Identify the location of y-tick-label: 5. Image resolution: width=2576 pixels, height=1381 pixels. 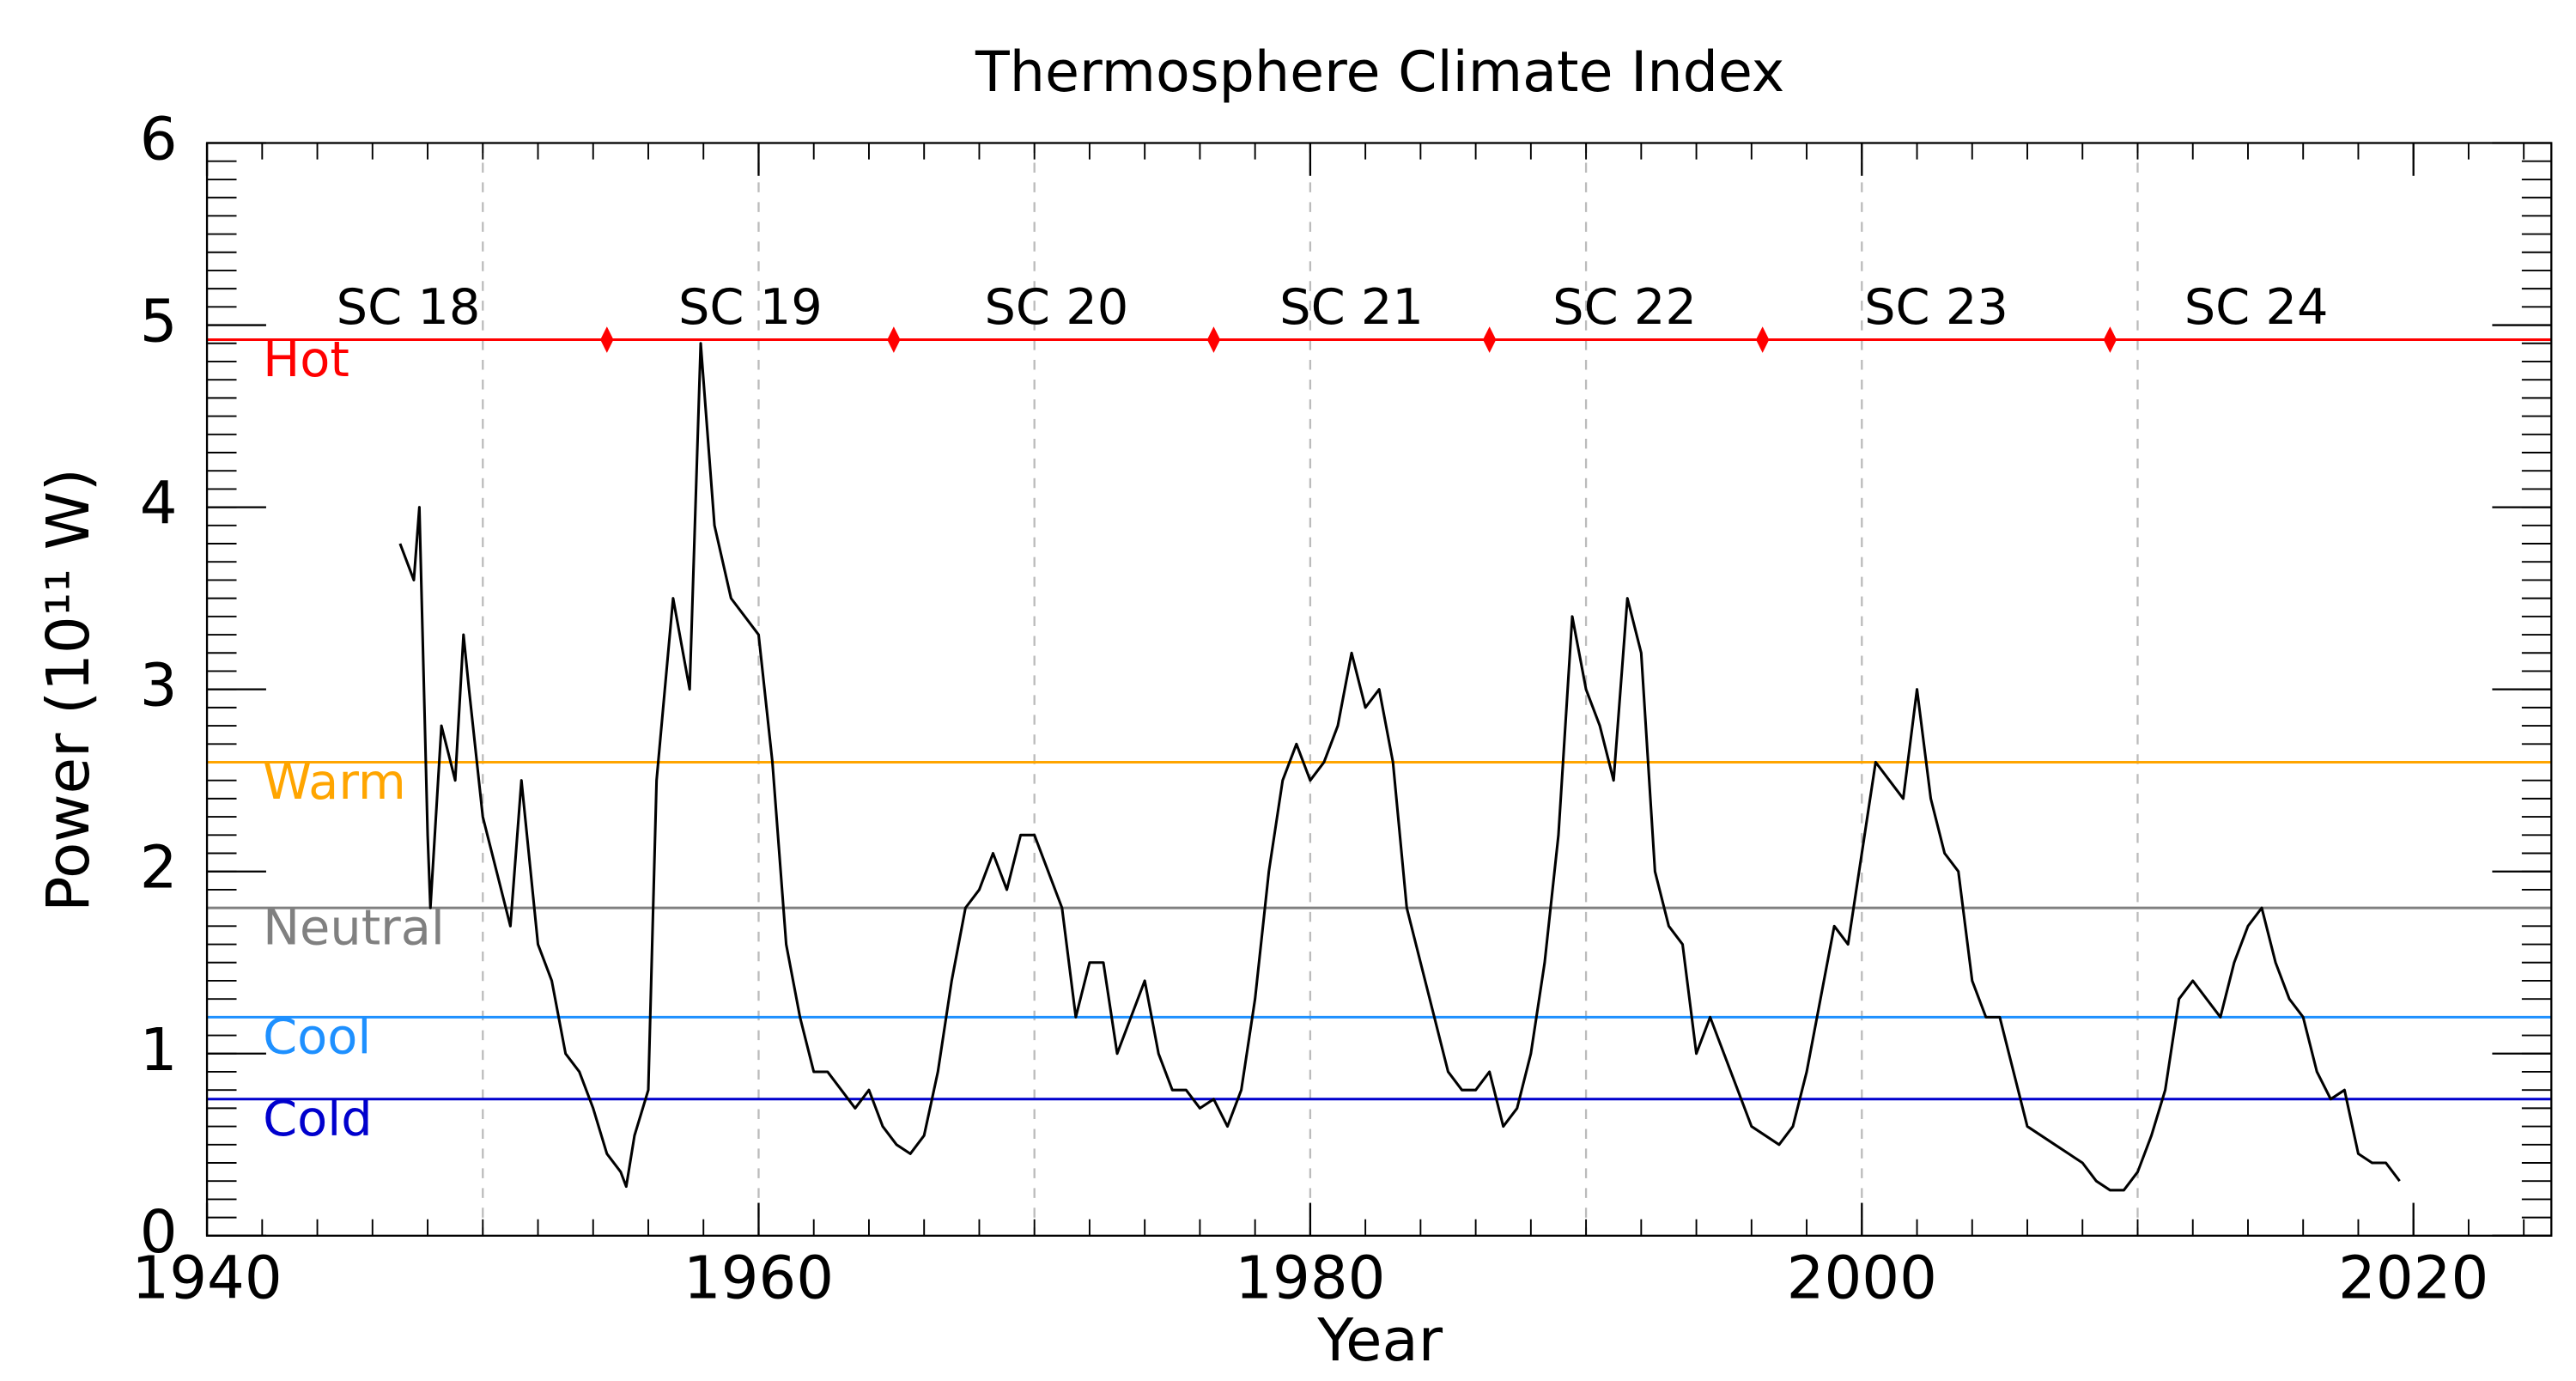
(159, 322).